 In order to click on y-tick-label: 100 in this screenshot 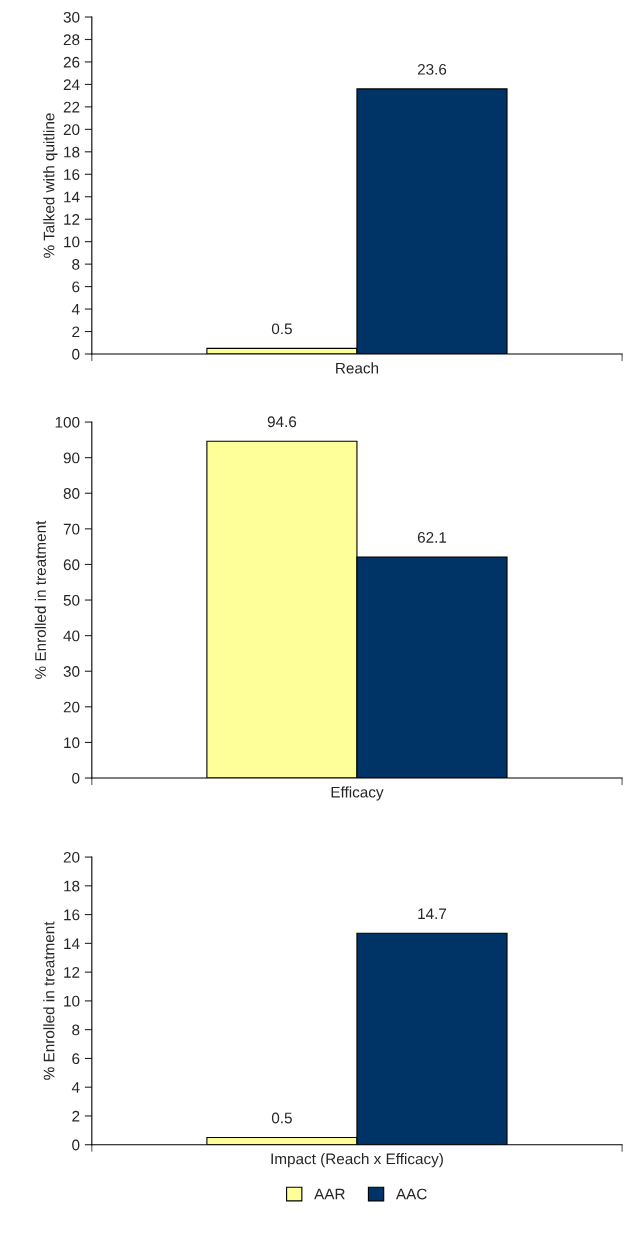, I will do `click(67, 422)`.